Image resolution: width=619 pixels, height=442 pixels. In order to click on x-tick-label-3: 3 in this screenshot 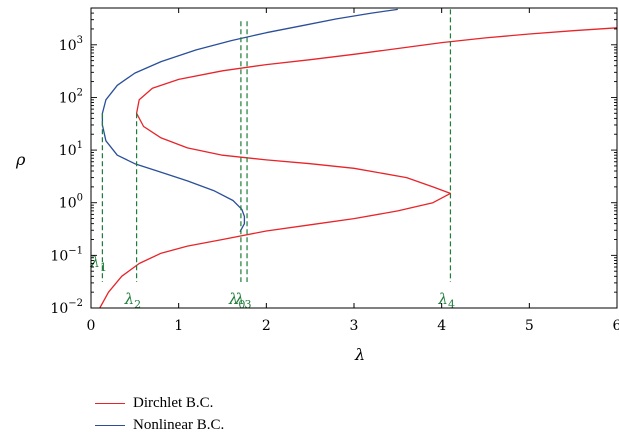, I will do `click(354, 326)`.